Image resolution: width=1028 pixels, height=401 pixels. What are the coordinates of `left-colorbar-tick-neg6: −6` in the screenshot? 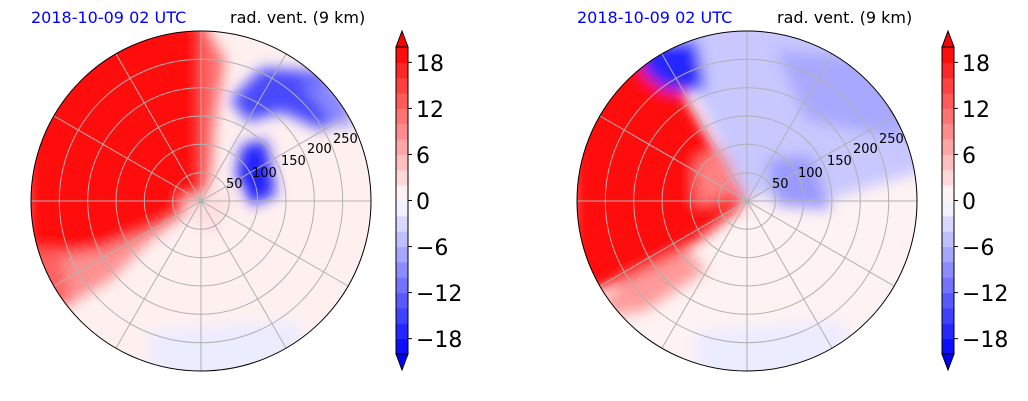 It's located at (432, 248).